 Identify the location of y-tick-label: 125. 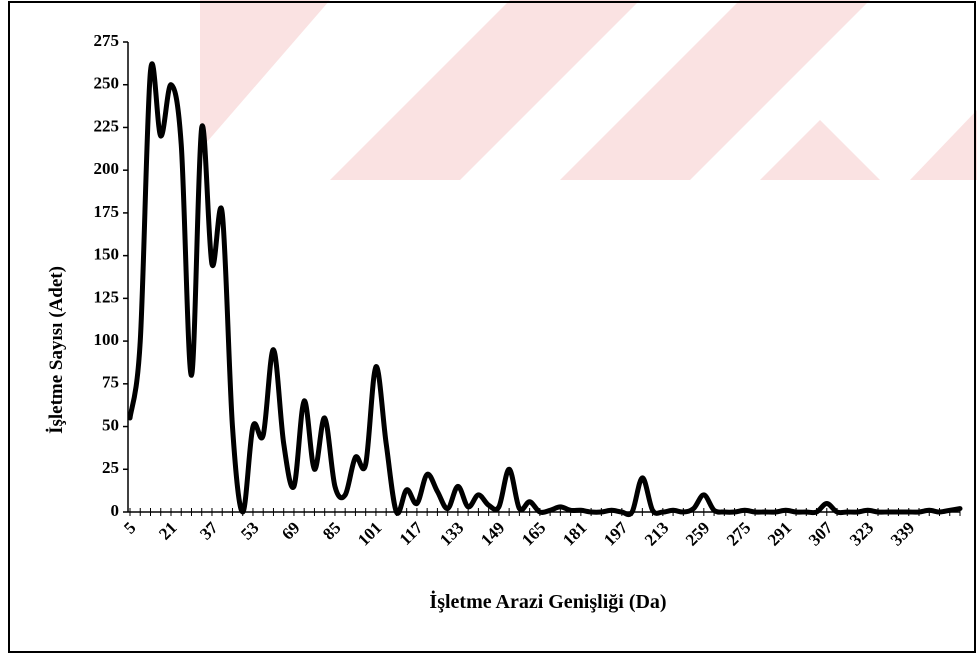
(107, 296).